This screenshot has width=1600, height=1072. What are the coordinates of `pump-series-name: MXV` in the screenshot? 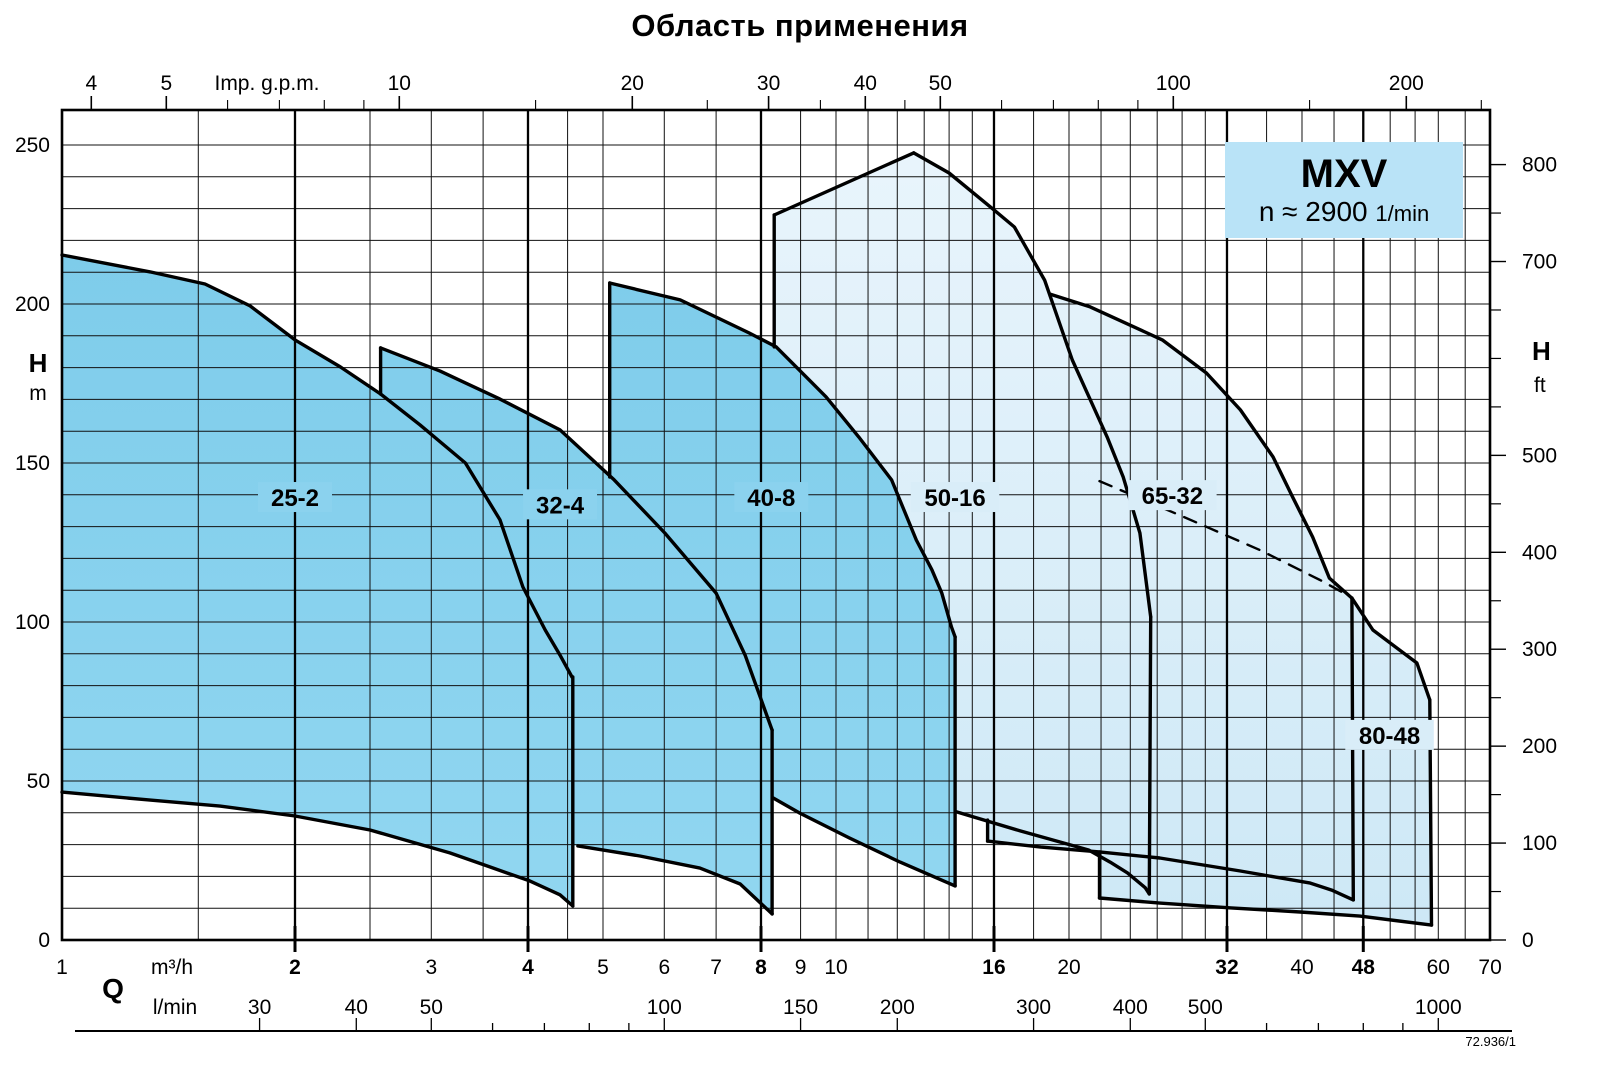 It's located at (1344, 174).